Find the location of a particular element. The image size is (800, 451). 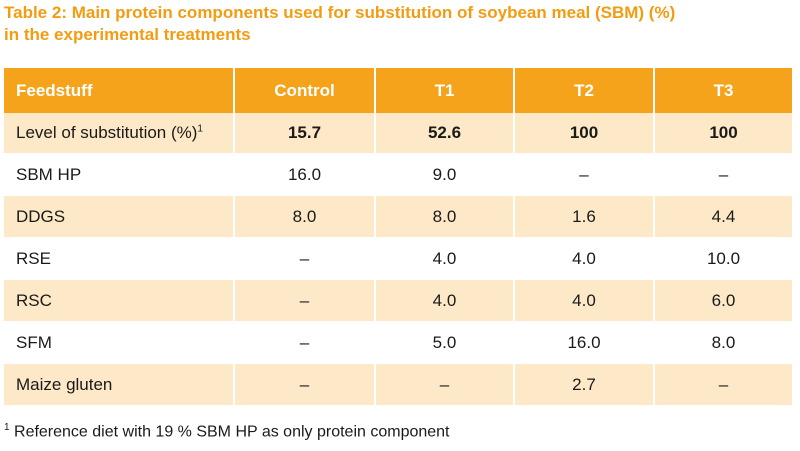

cell-control: 8.0 is located at coordinates (305, 216).